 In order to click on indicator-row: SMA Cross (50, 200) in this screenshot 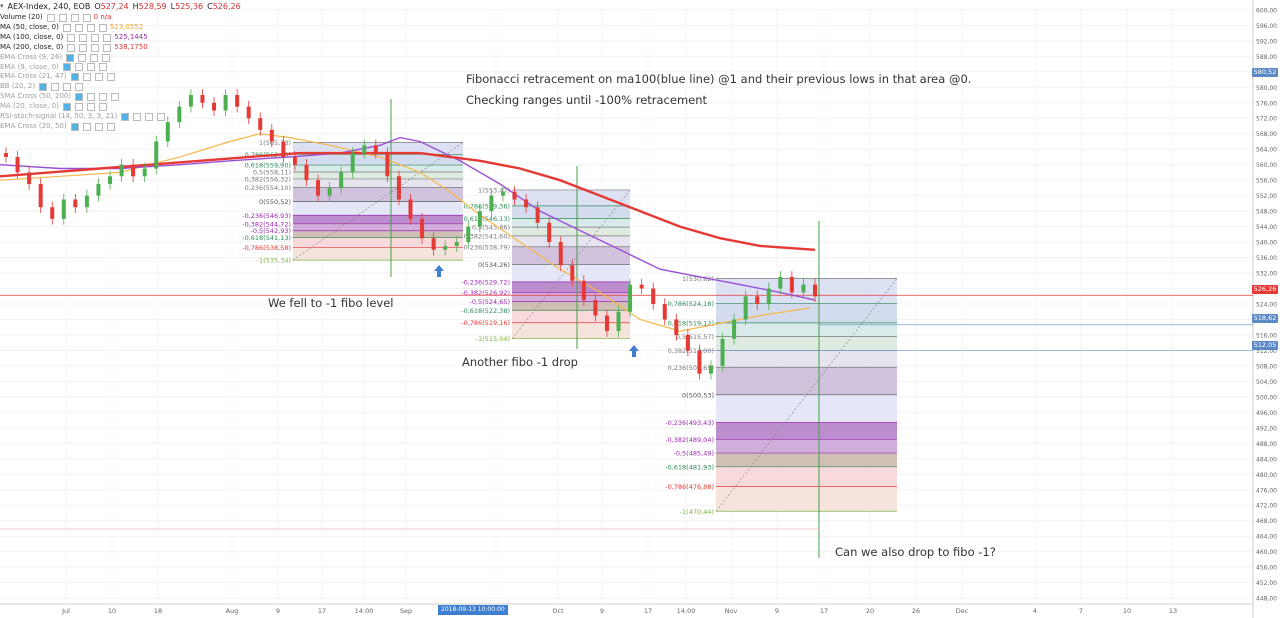, I will do `click(120, 97)`.